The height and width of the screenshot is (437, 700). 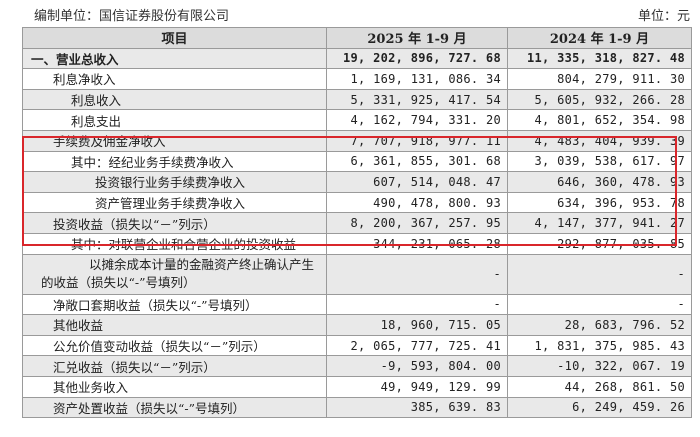 What do you see at coordinates (174, 38) in the screenshot?
I see `column-header-item: 项目` at bounding box center [174, 38].